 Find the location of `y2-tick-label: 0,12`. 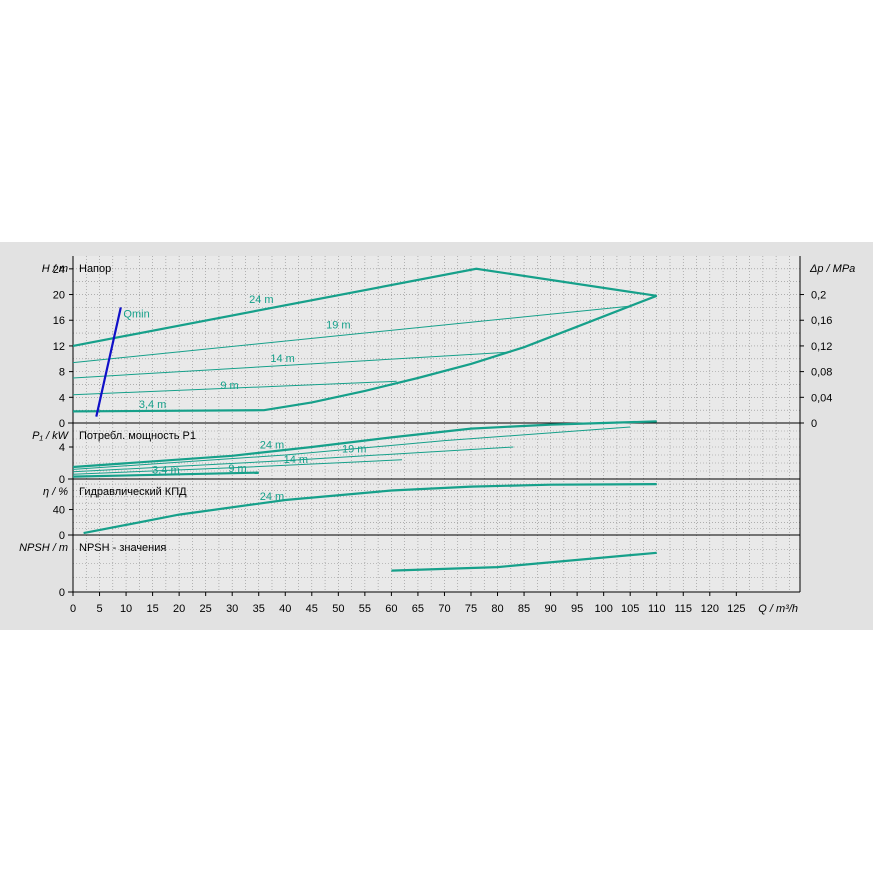

y2-tick-label: 0,12 is located at coordinates (821, 347).